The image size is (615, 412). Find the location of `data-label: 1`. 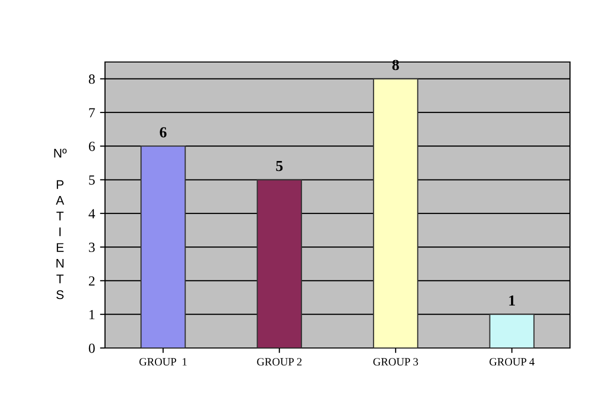

data-label: 1 is located at coordinates (512, 300).